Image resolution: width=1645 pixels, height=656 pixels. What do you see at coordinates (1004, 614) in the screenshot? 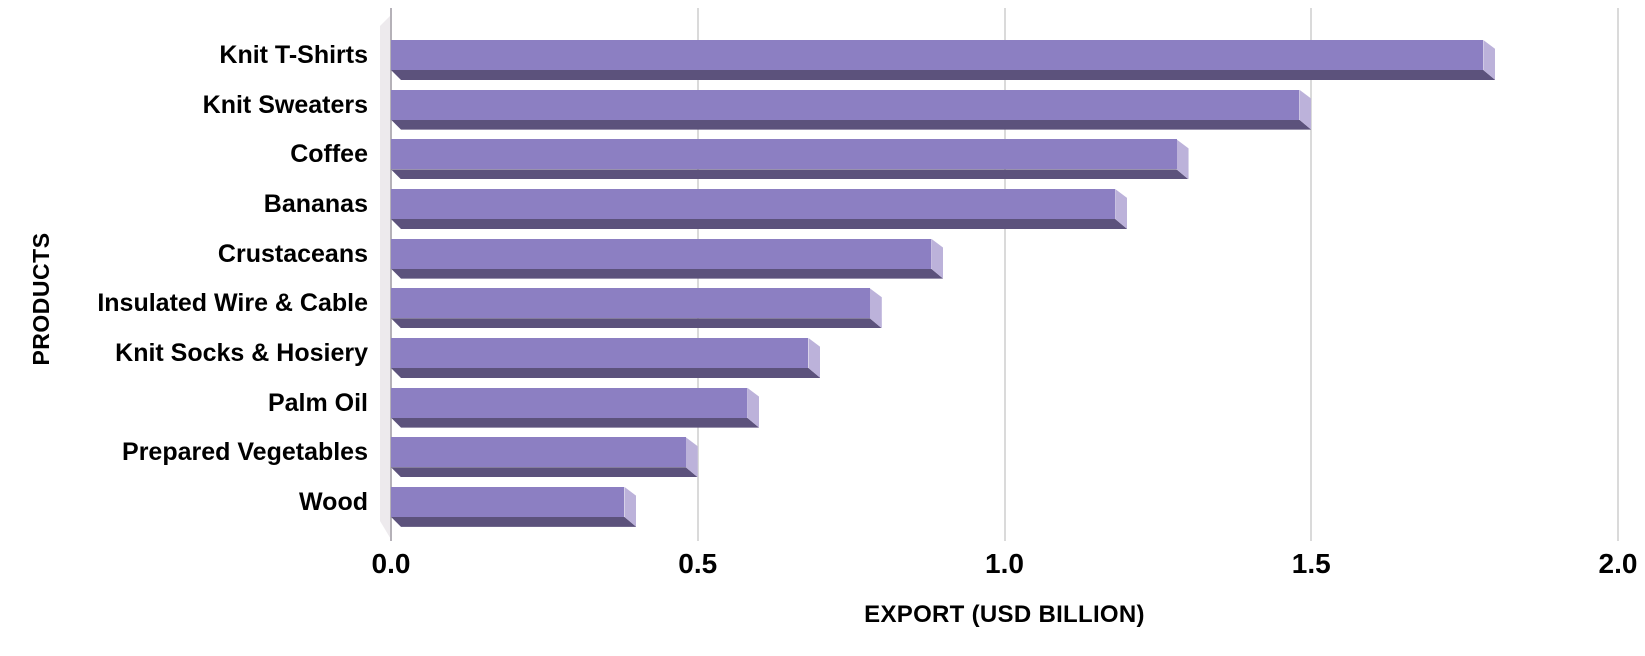
I see `x-axis-title: EXPORT (USD BILLION)` at bounding box center [1004, 614].